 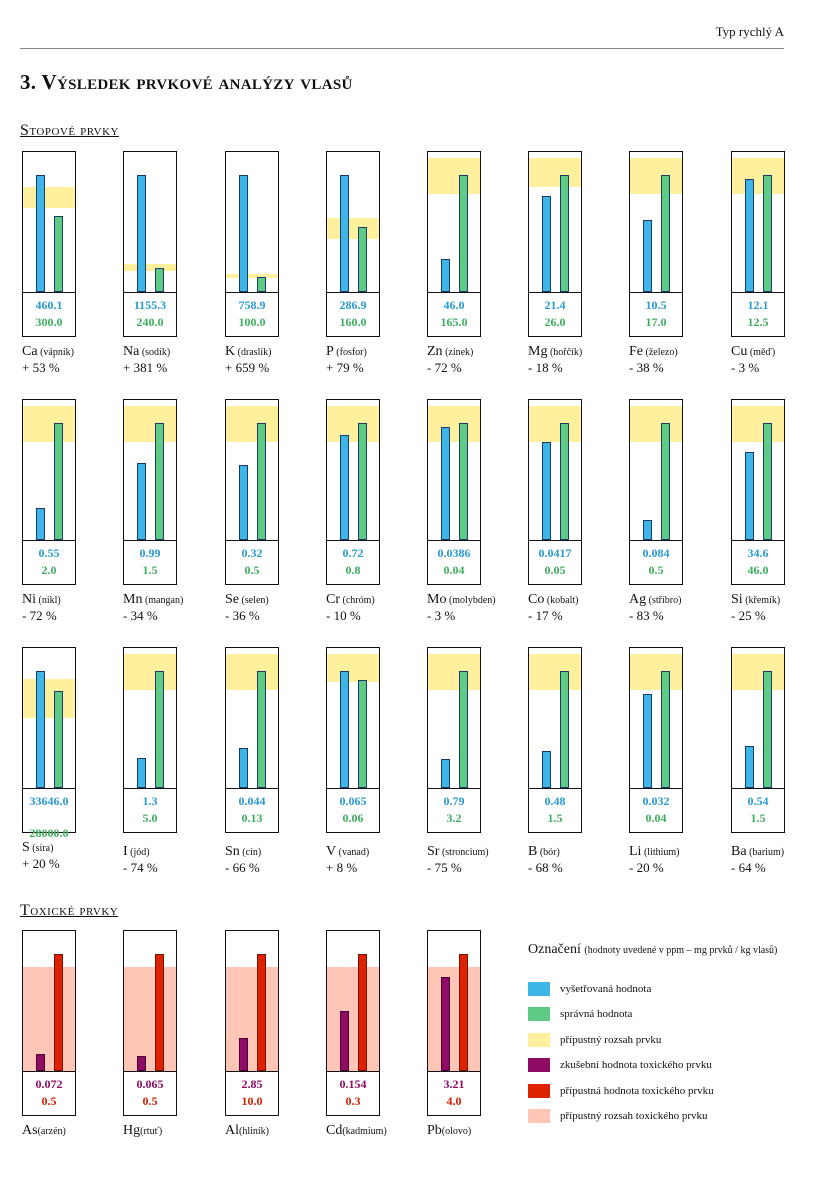 I want to click on correct-value: 160.0, so click(x=353, y=322).